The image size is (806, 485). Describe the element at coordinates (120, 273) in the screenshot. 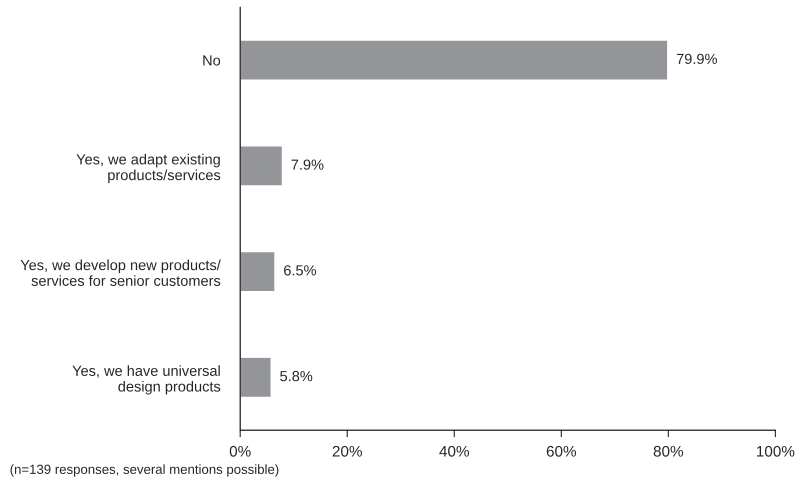

I see `y-tick-label: Yes, we develop new products/ services for senior customers` at that location.